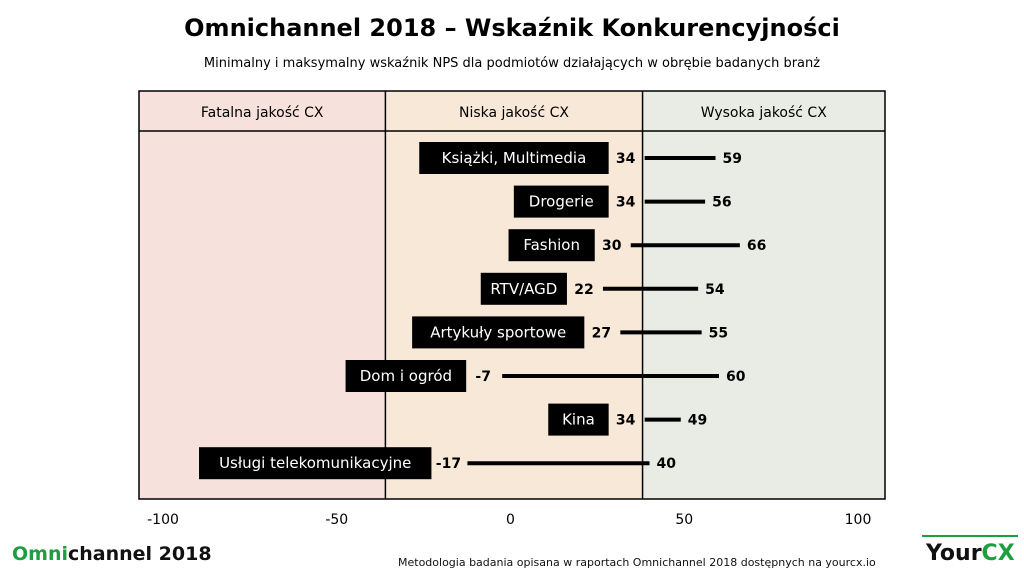 This screenshot has height=576, width=1024. What do you see at coordinates (262, 113) in the screenshot?
I see `zone-label-0: Fatalna jakość CX` at bounding box center [262, 113].